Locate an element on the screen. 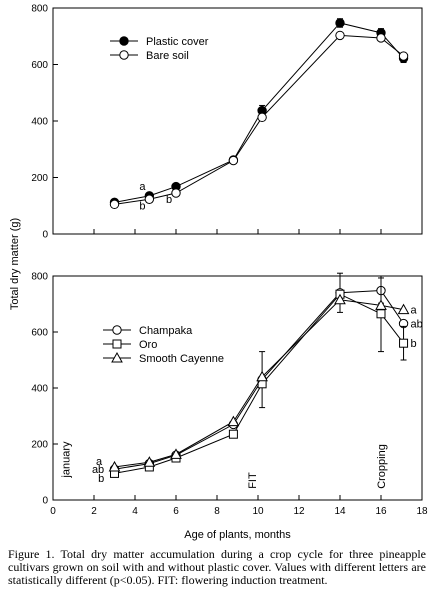 The width and height of the screenshot is (433, 616). panel-2-x-tick-label: 6 is located at coordinates (176, 511).